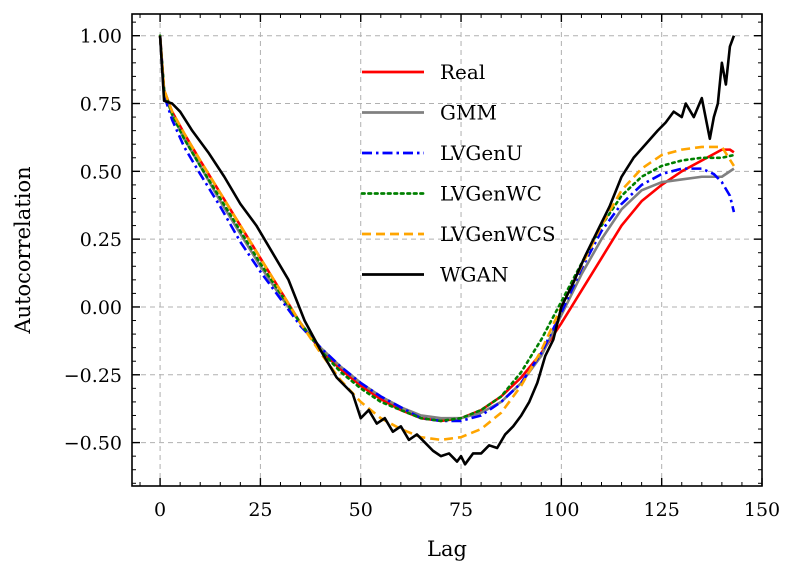 Image resolution: width=793 pixels, height=573 pixels. Describe the element at coordinates (447, 549) in the screenshot. I see `x-axis-label: Lag` at that location.